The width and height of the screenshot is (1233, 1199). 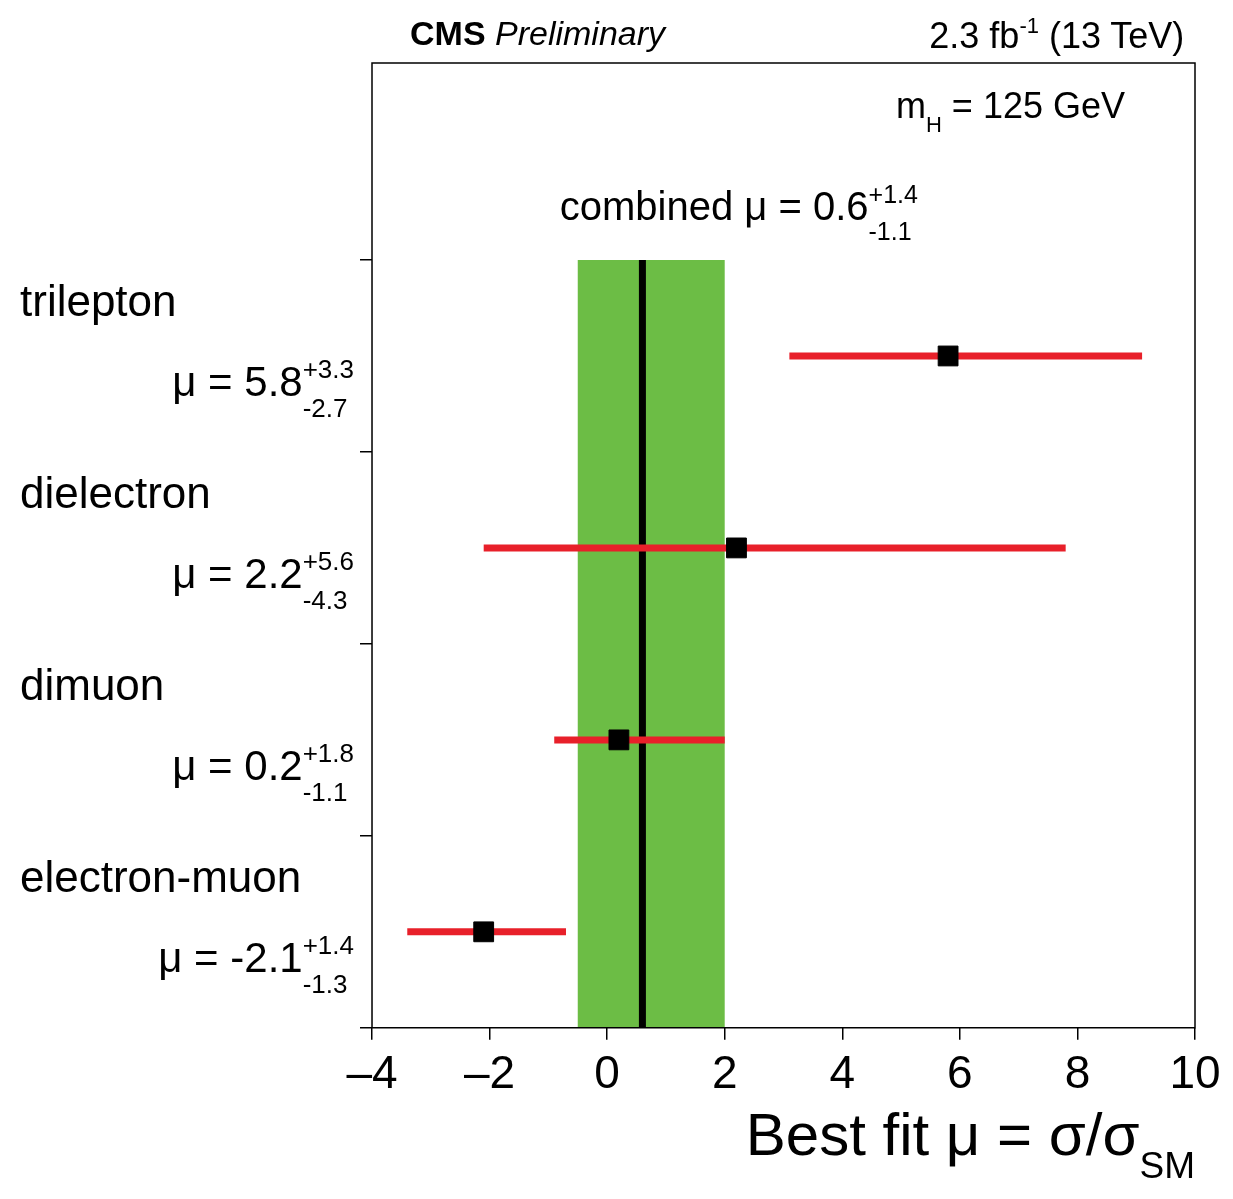 I want to click on x-tick-label: 10, so click(x=1195, y=1072).